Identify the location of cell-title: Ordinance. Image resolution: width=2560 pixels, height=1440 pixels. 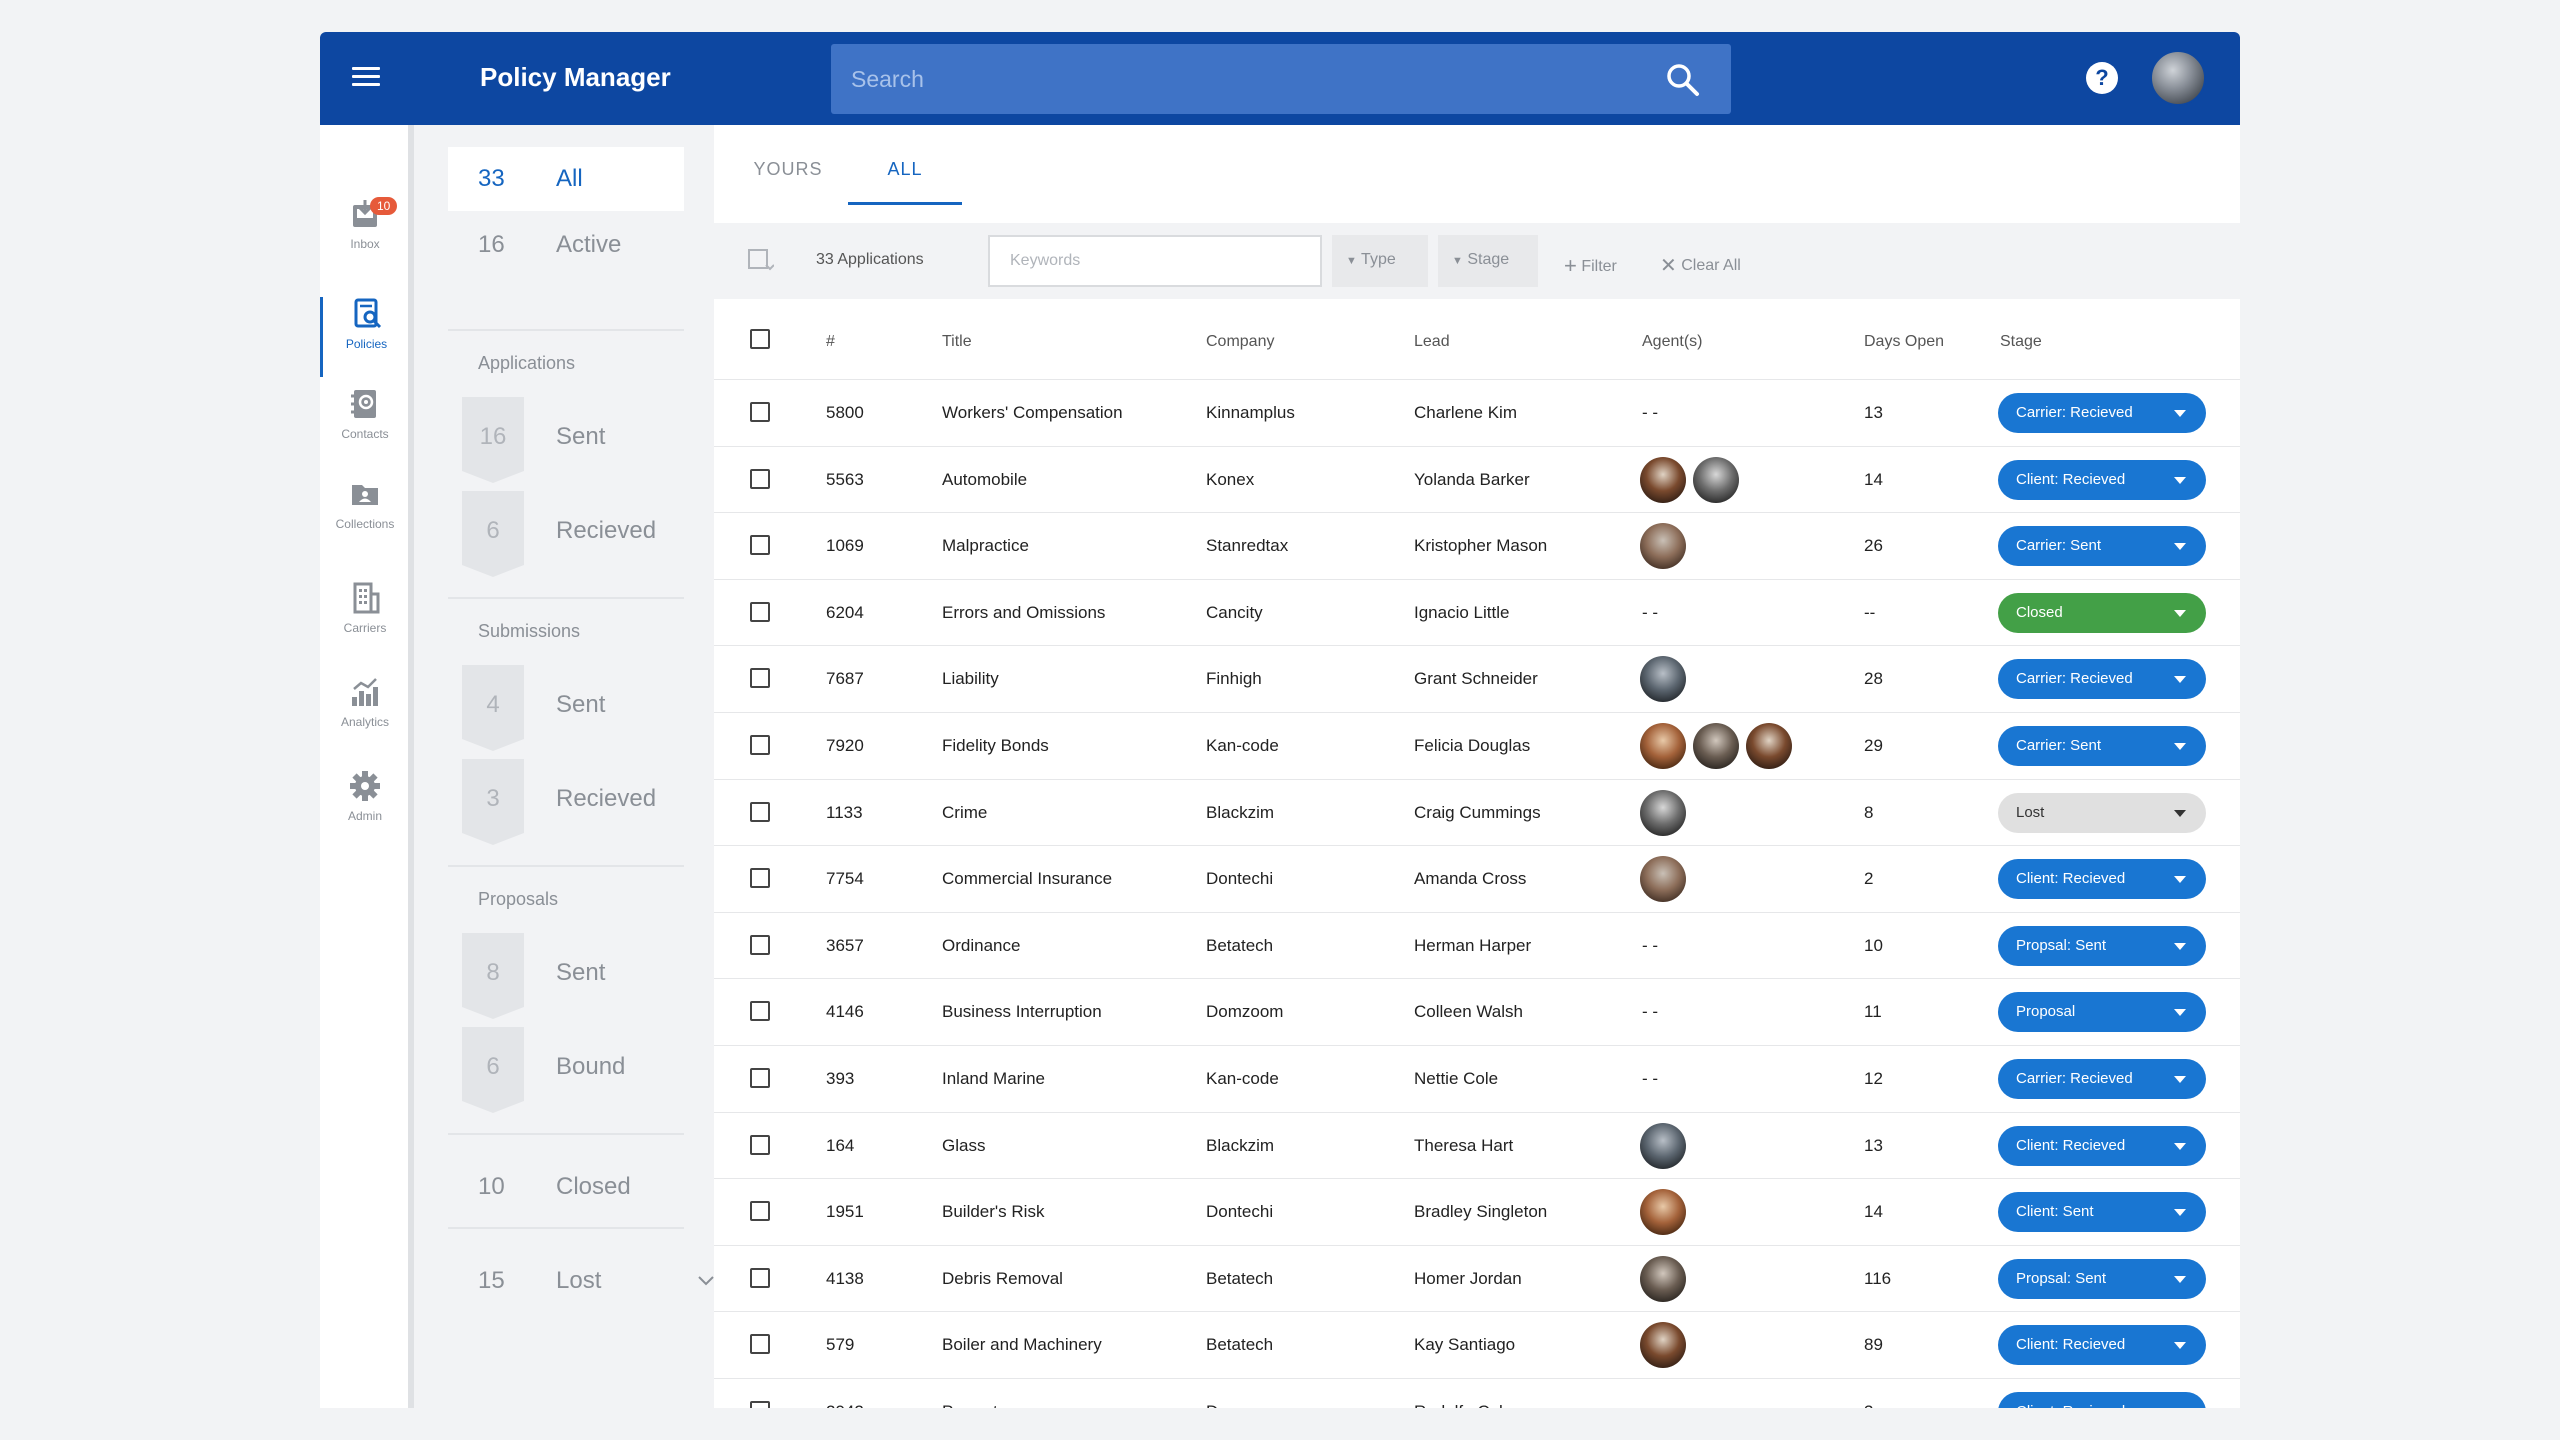
(981, 945).